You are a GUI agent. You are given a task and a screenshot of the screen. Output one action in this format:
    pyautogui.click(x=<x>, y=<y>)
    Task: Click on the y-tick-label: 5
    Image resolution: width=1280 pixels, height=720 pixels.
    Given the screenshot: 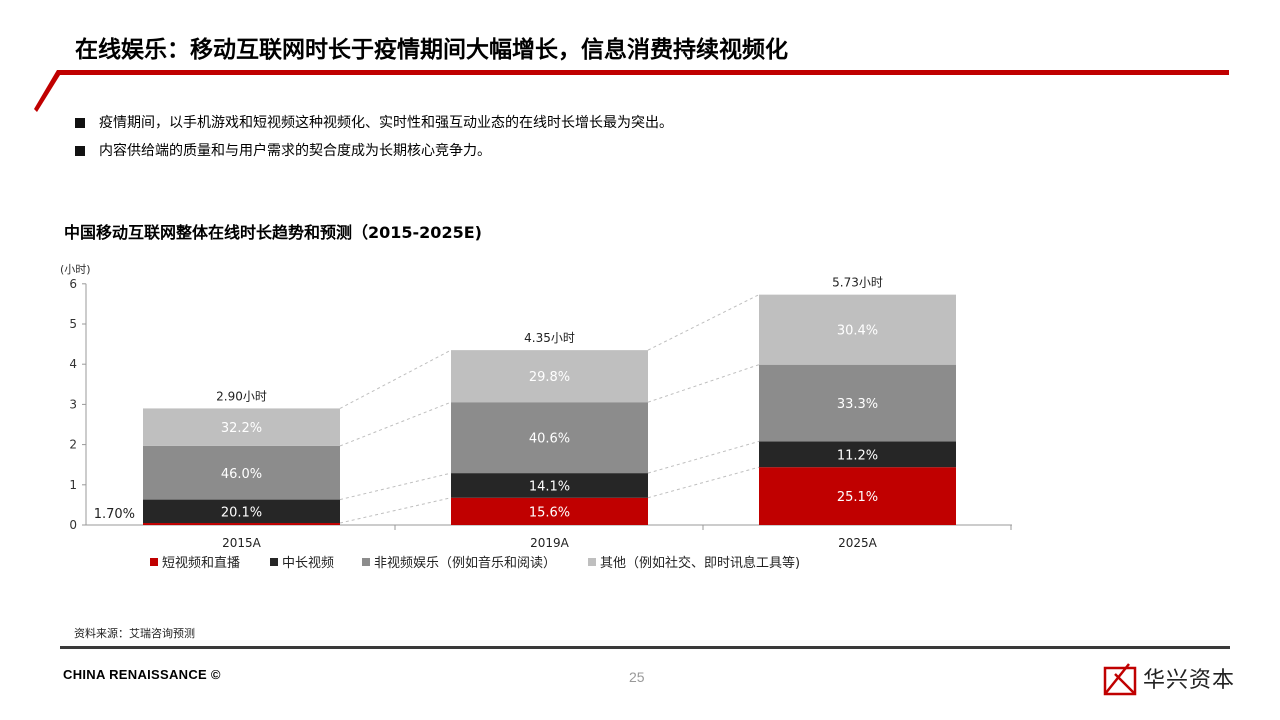 What is the action you would take?
    pyautogui.click(x=73, y=324)
    